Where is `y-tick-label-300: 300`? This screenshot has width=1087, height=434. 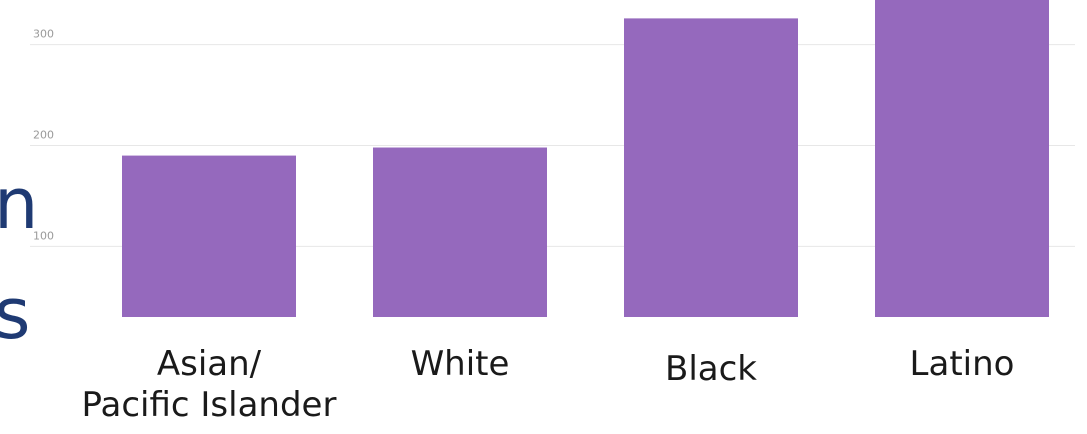
y-tick-label-300: 300 is located at coordinates (43, 34).